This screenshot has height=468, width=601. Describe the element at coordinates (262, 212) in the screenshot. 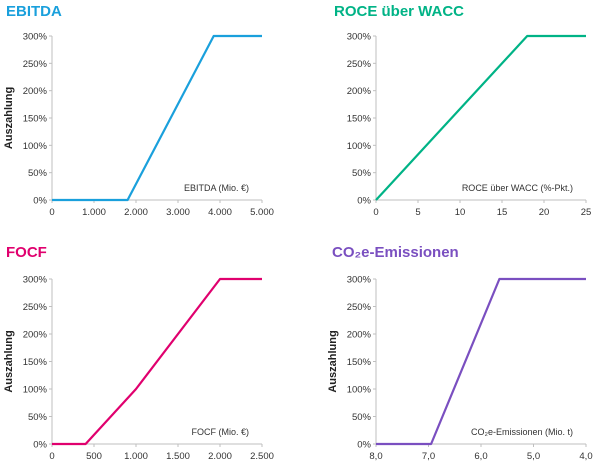

I see `x-tick-label: 5.000` at that location.